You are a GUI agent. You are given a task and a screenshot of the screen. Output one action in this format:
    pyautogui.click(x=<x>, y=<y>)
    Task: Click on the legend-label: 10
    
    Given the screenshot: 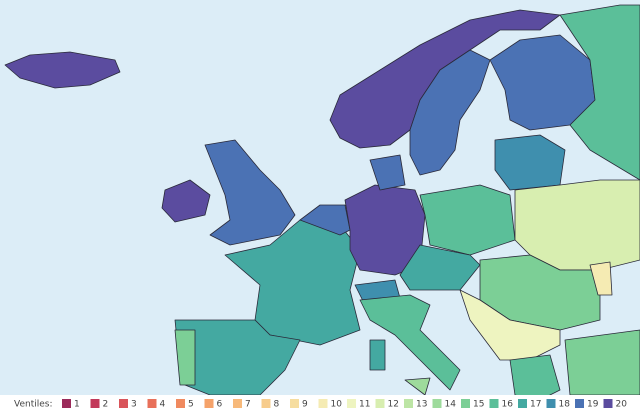 What is the action you would take?
    pyautogui.click(x=337, y=405)
    